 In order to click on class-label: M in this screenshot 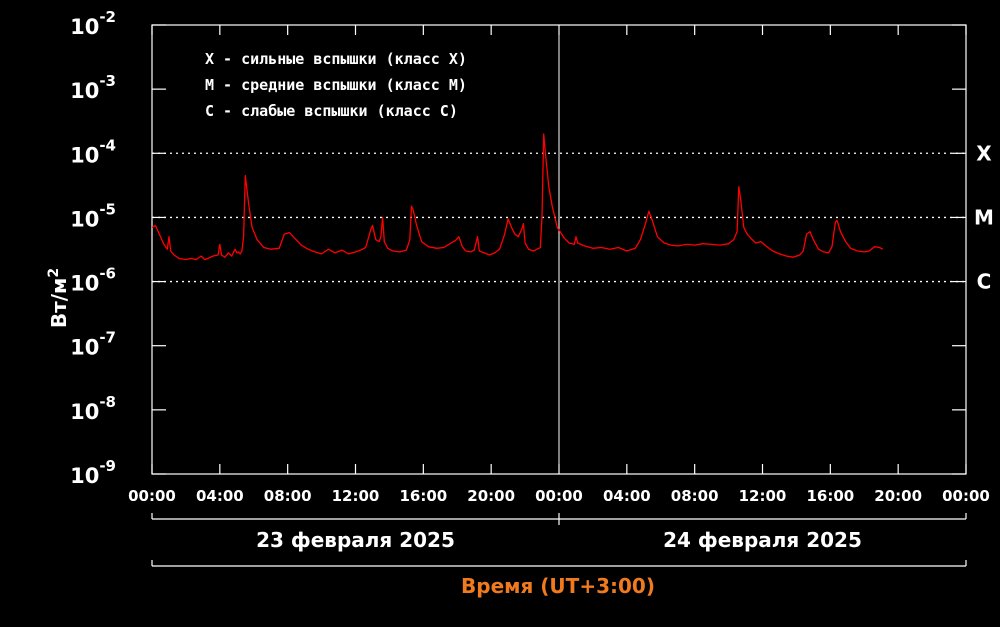, I will do `click(984, 217)`.